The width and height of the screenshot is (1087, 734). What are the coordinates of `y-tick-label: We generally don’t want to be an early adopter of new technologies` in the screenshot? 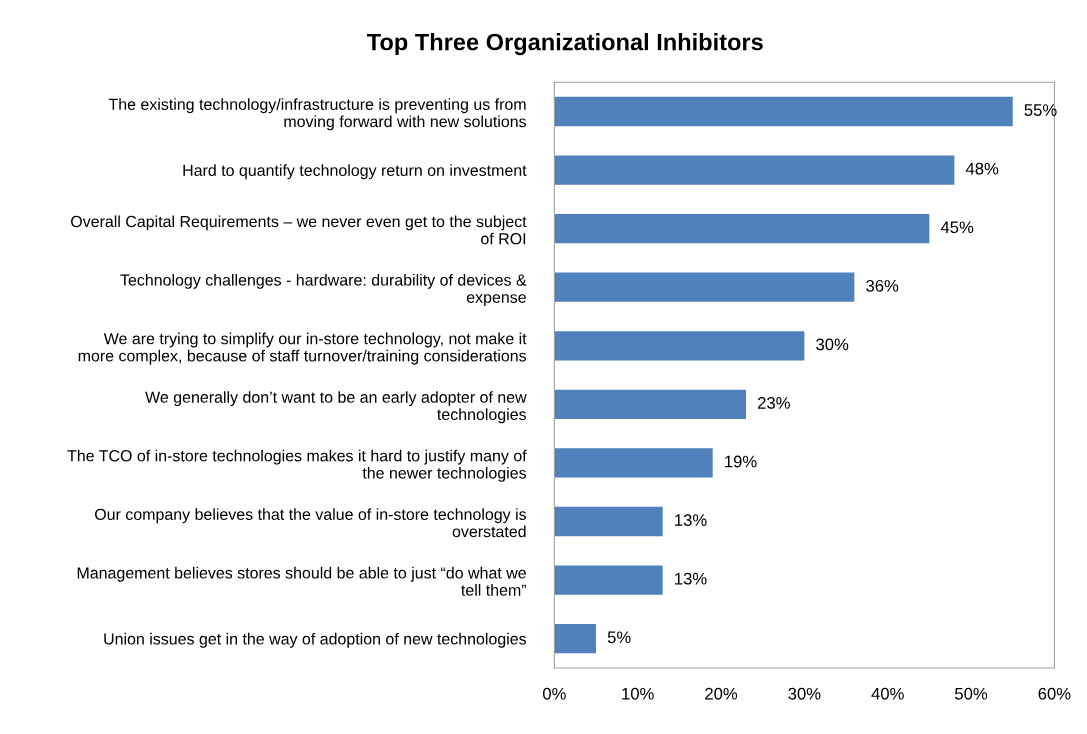 It's located at (336, 407).